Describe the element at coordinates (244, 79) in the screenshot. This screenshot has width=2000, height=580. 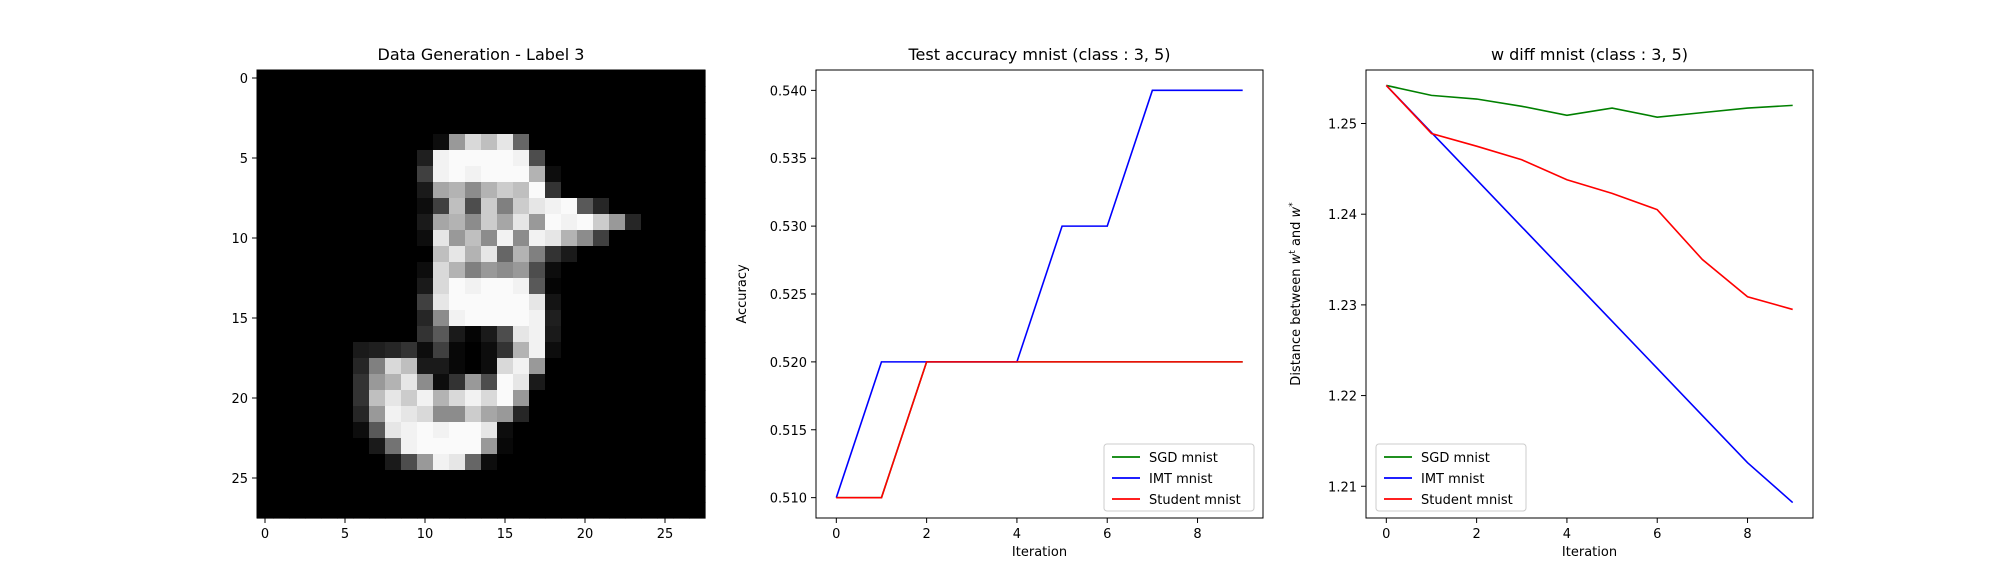
I see `image-y-tick-label: 0` at that location.